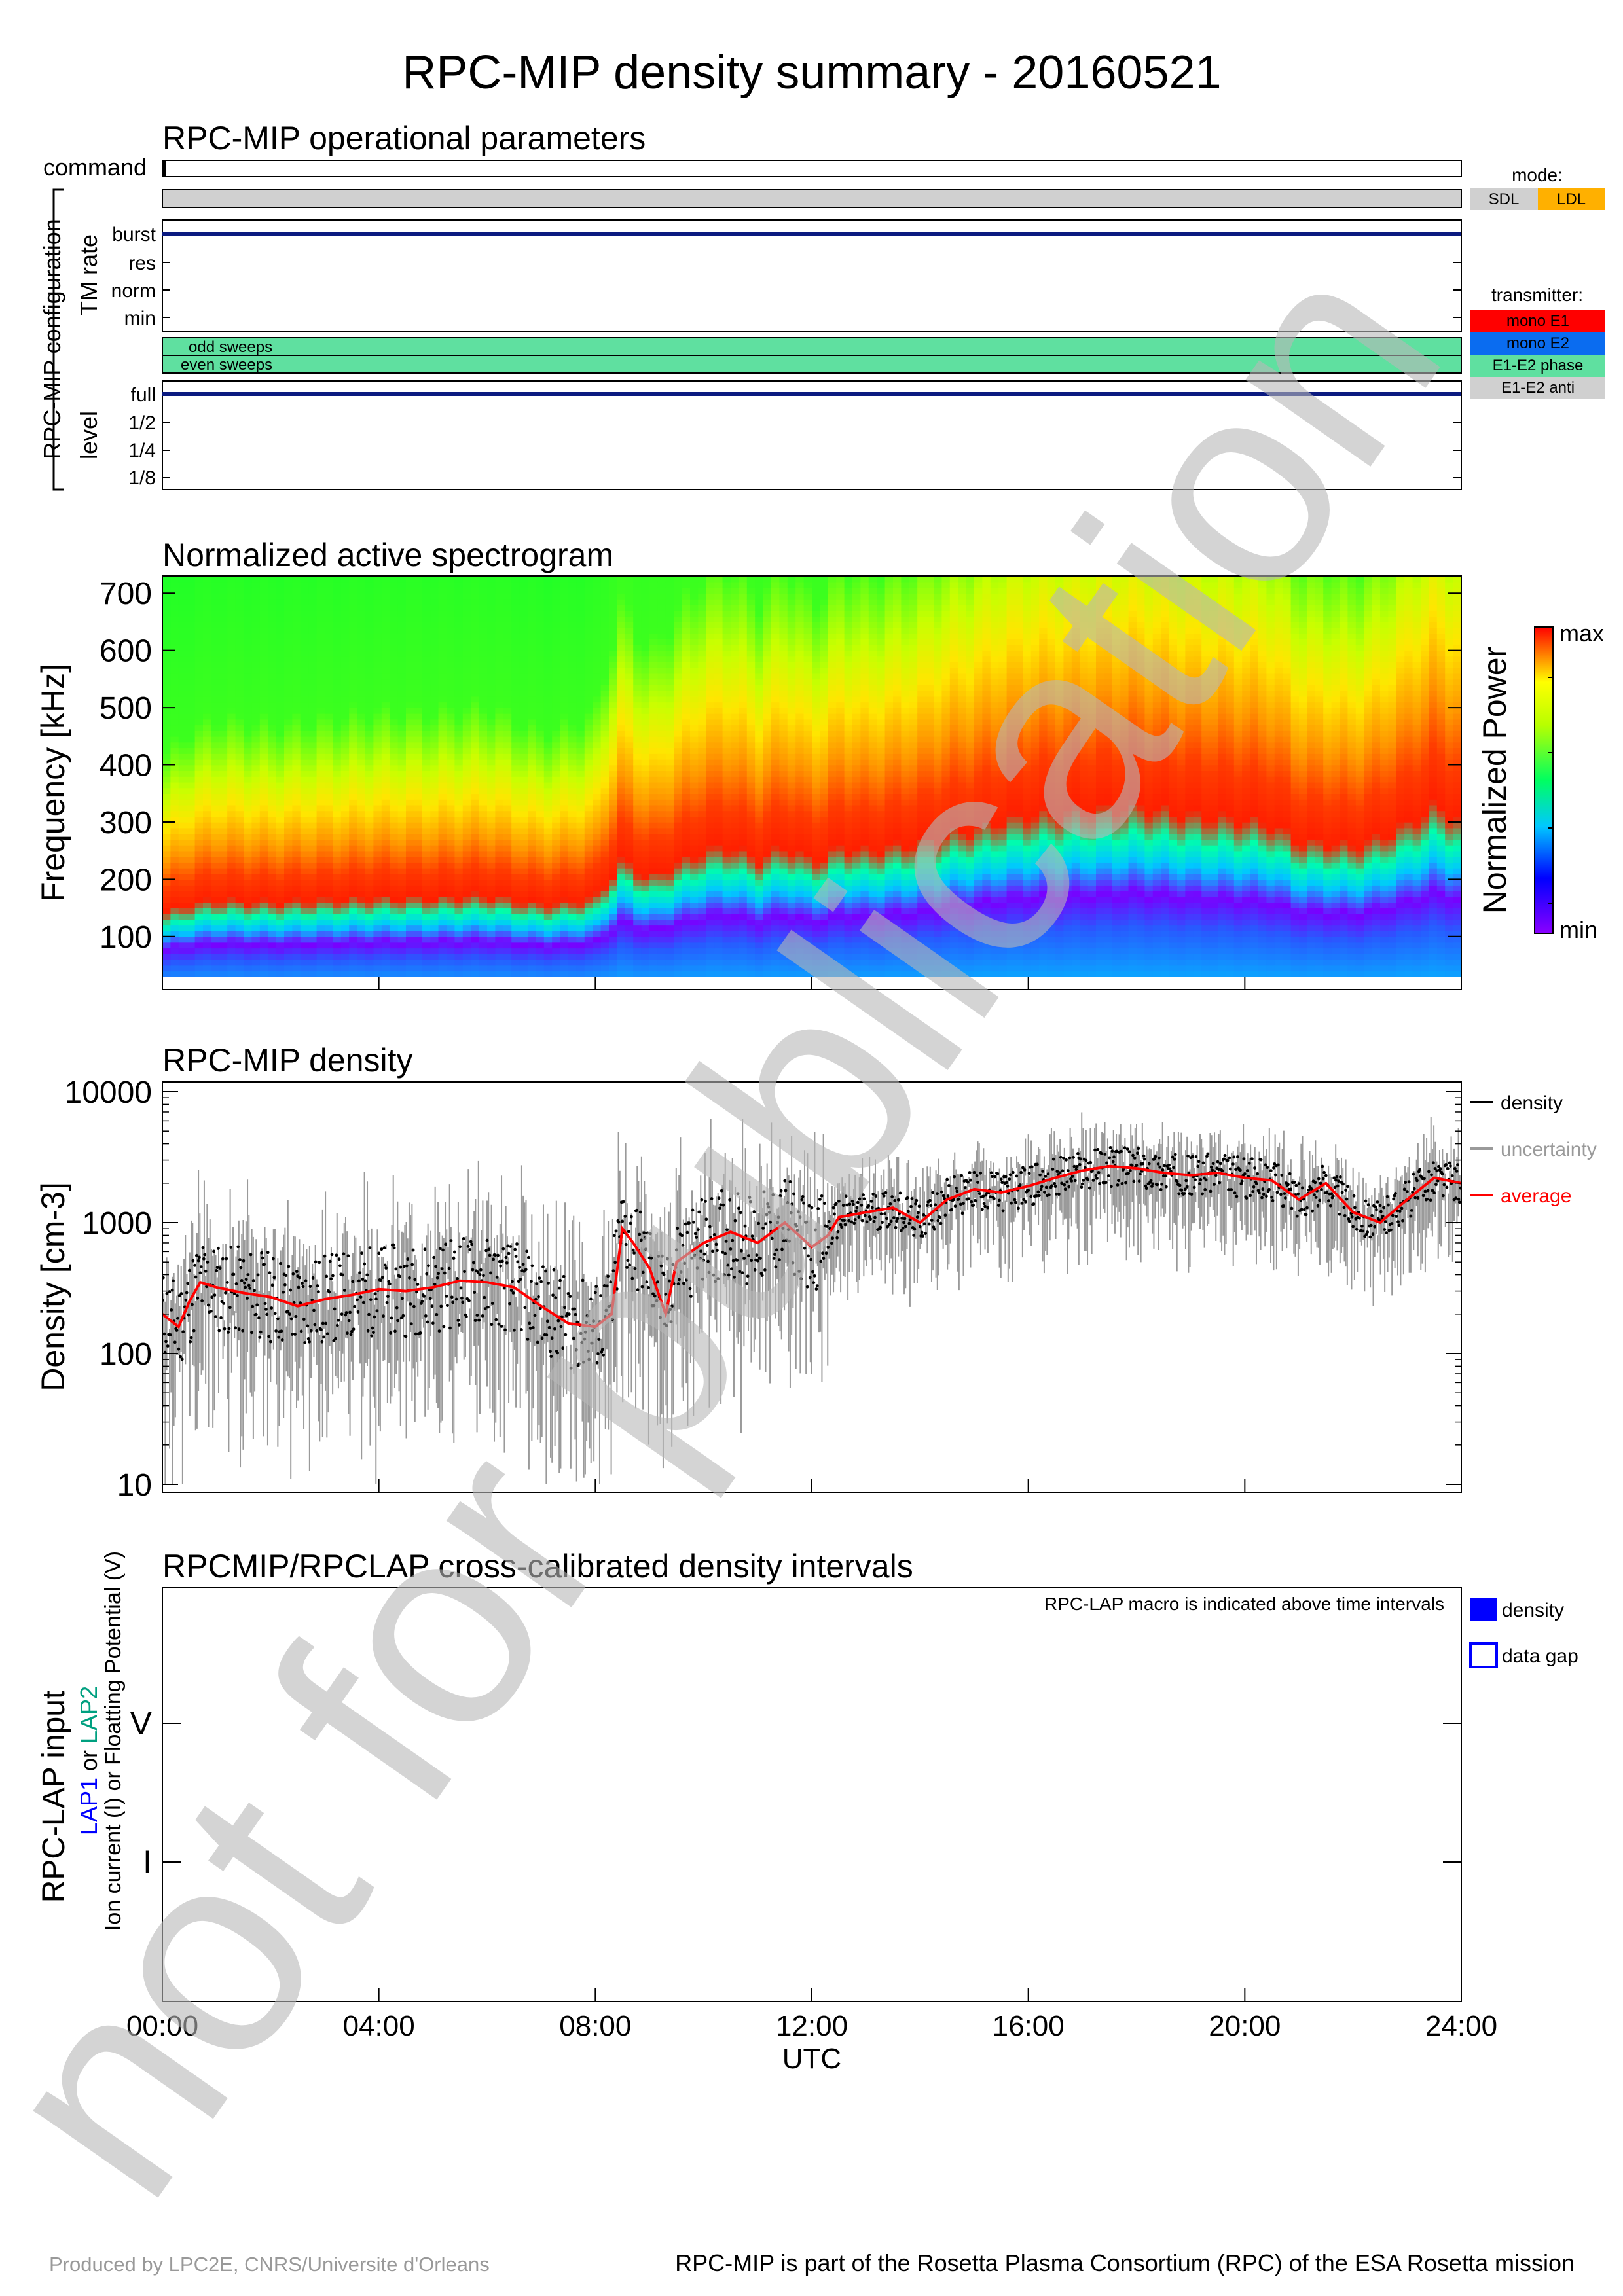 The image size is (1623, 2296). Describe the element at coordinates (143, 395) in the screenshot. I see `level-tick-full: full` at that location.